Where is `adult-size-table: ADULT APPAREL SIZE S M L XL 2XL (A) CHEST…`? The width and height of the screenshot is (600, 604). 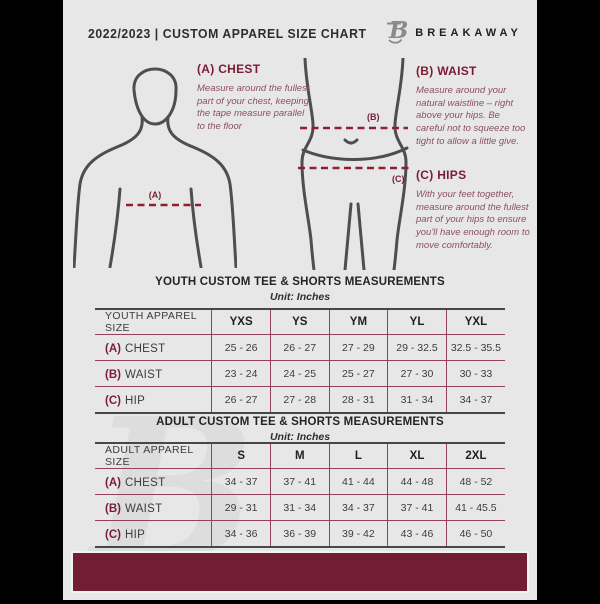
adult-size-table: ADULT APPAREL SIZE S M L XL 2XL (A) CHEST… is located at coordinates (300, 495).